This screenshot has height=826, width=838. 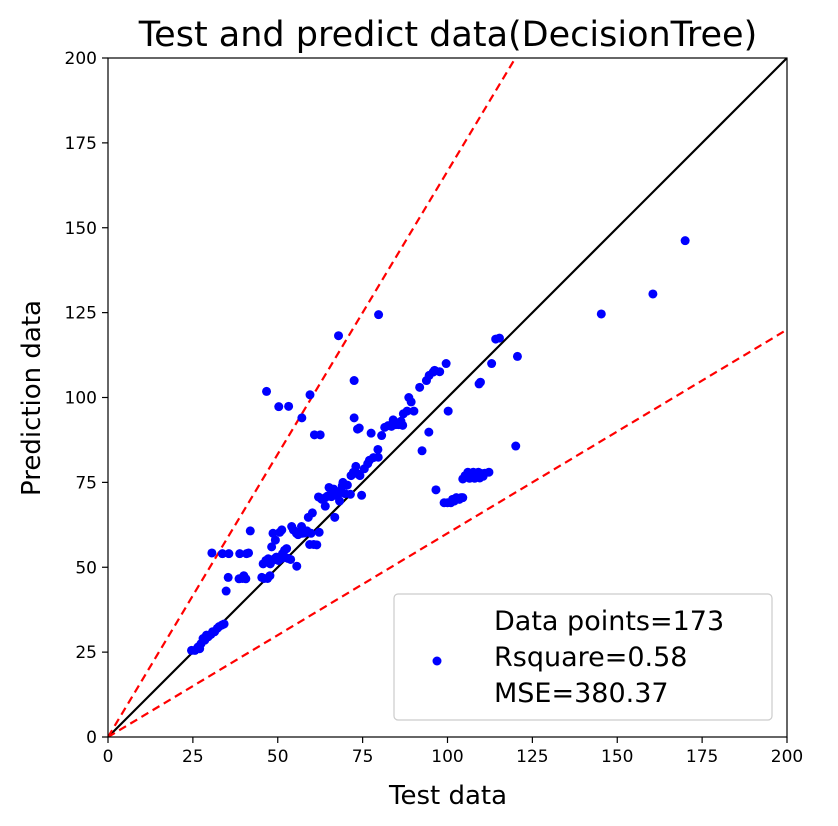 What do you see at coordinates (91, 738) in the screenshot?
I see `y-tick-label: 0` at bounding box center [91, 738].